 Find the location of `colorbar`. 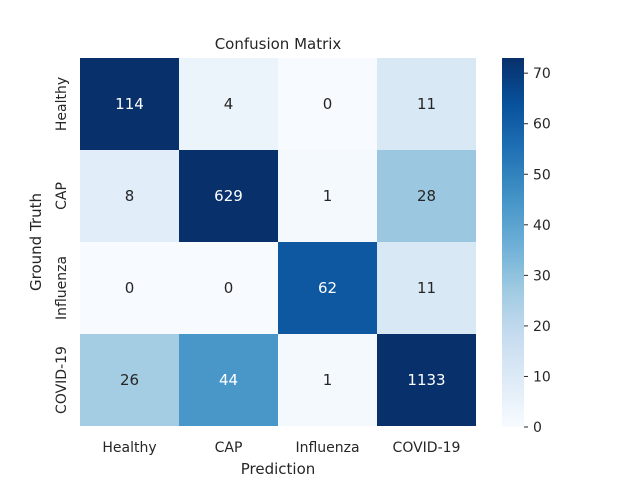

colorbar is located at coordinates (513, 242).